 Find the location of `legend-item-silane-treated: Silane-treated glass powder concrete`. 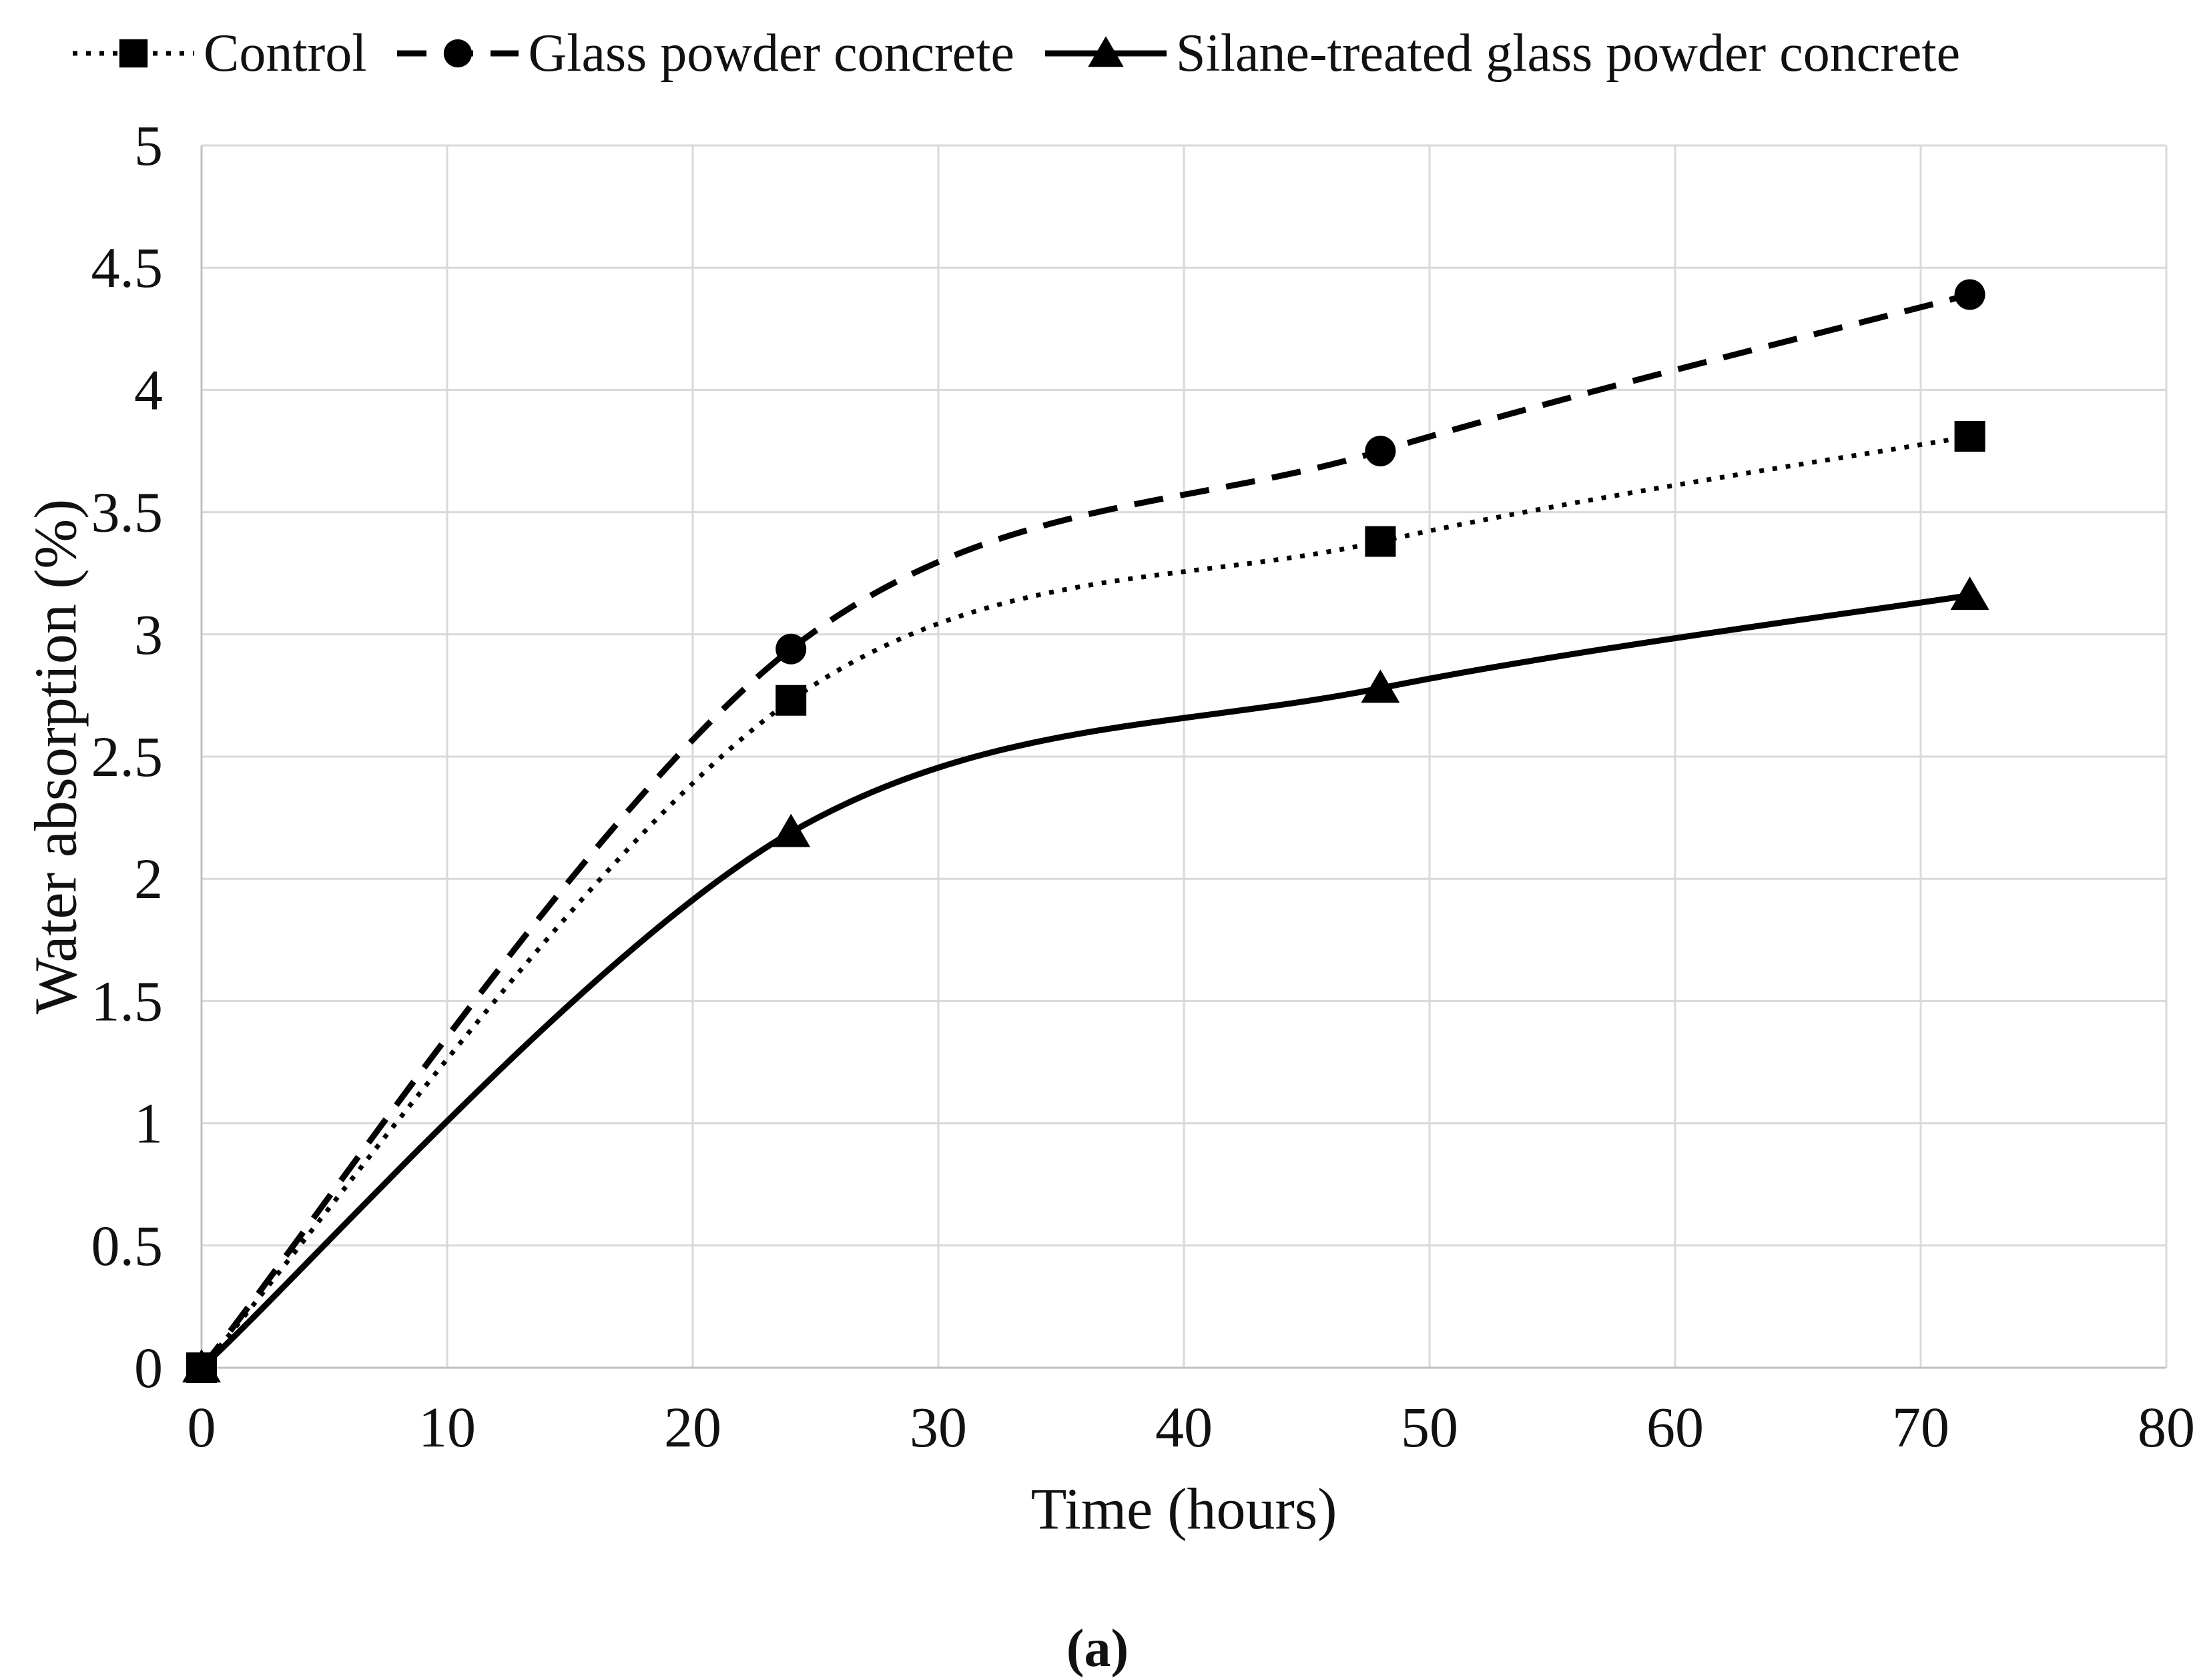

legend-item-silane-treated: Silane-treated glass powder concrete is located at coordinates (1501, 54).